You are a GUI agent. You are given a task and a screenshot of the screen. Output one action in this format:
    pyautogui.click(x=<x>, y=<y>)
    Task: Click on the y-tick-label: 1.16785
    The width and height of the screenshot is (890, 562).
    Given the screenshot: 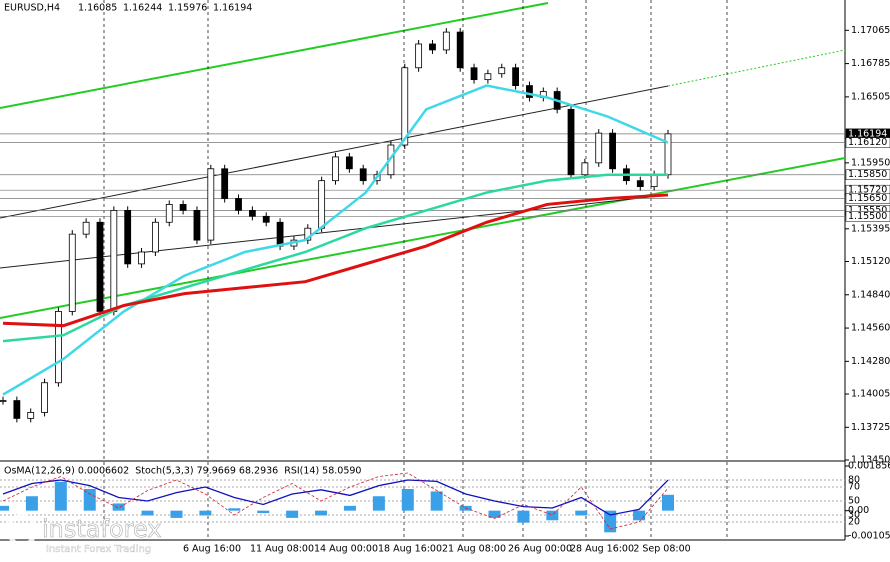 What is the action you would take?
    pyautogui.click(x=870, y=63)
    